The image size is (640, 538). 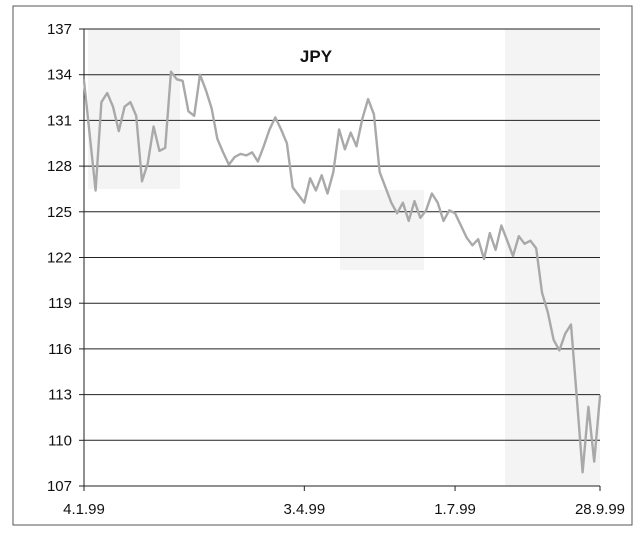 I want to click on x-tick-label-3: 28.9.99, so click(x=600, y=509).